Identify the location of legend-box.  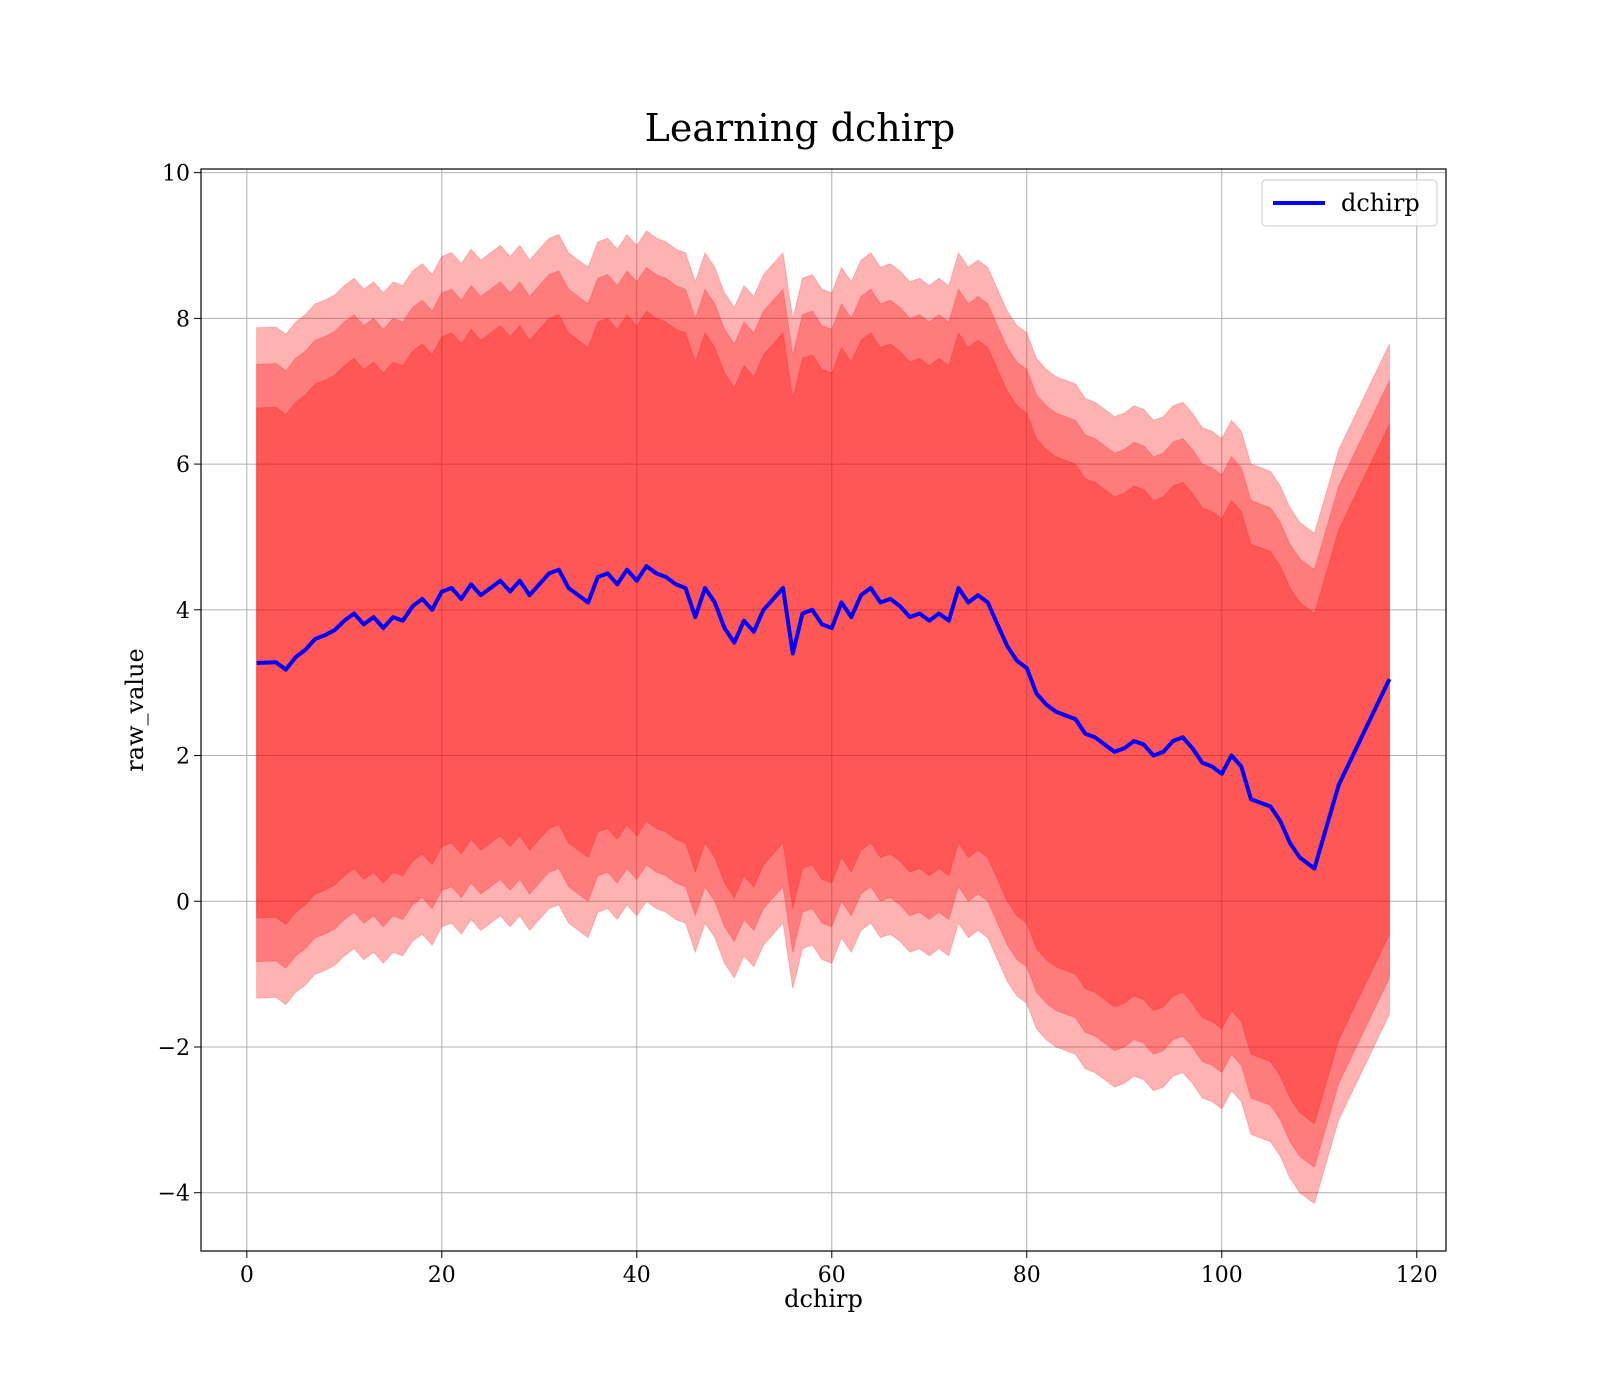
(1349, 203).